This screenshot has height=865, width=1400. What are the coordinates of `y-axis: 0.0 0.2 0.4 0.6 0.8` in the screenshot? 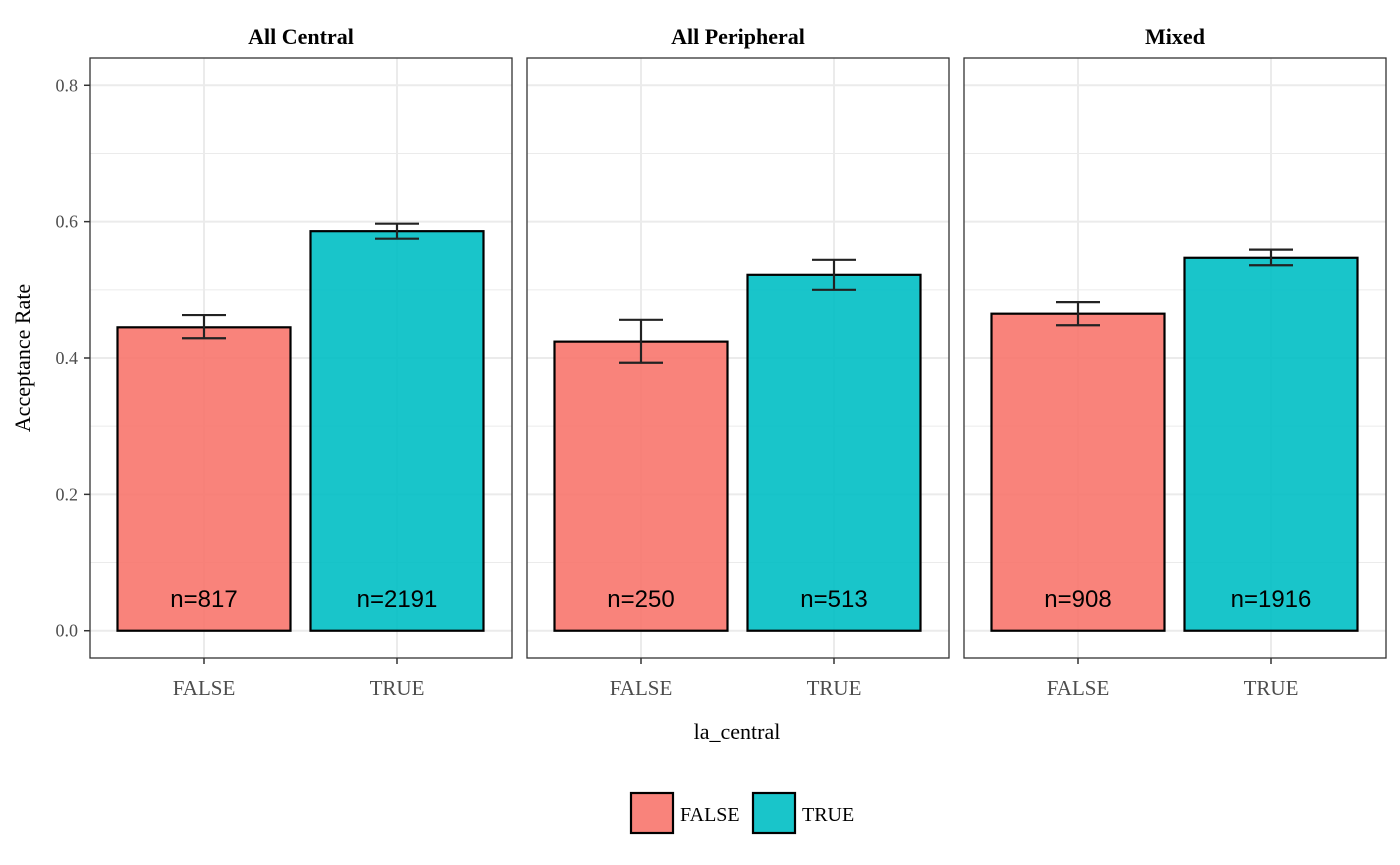 It's located at (73, 358).